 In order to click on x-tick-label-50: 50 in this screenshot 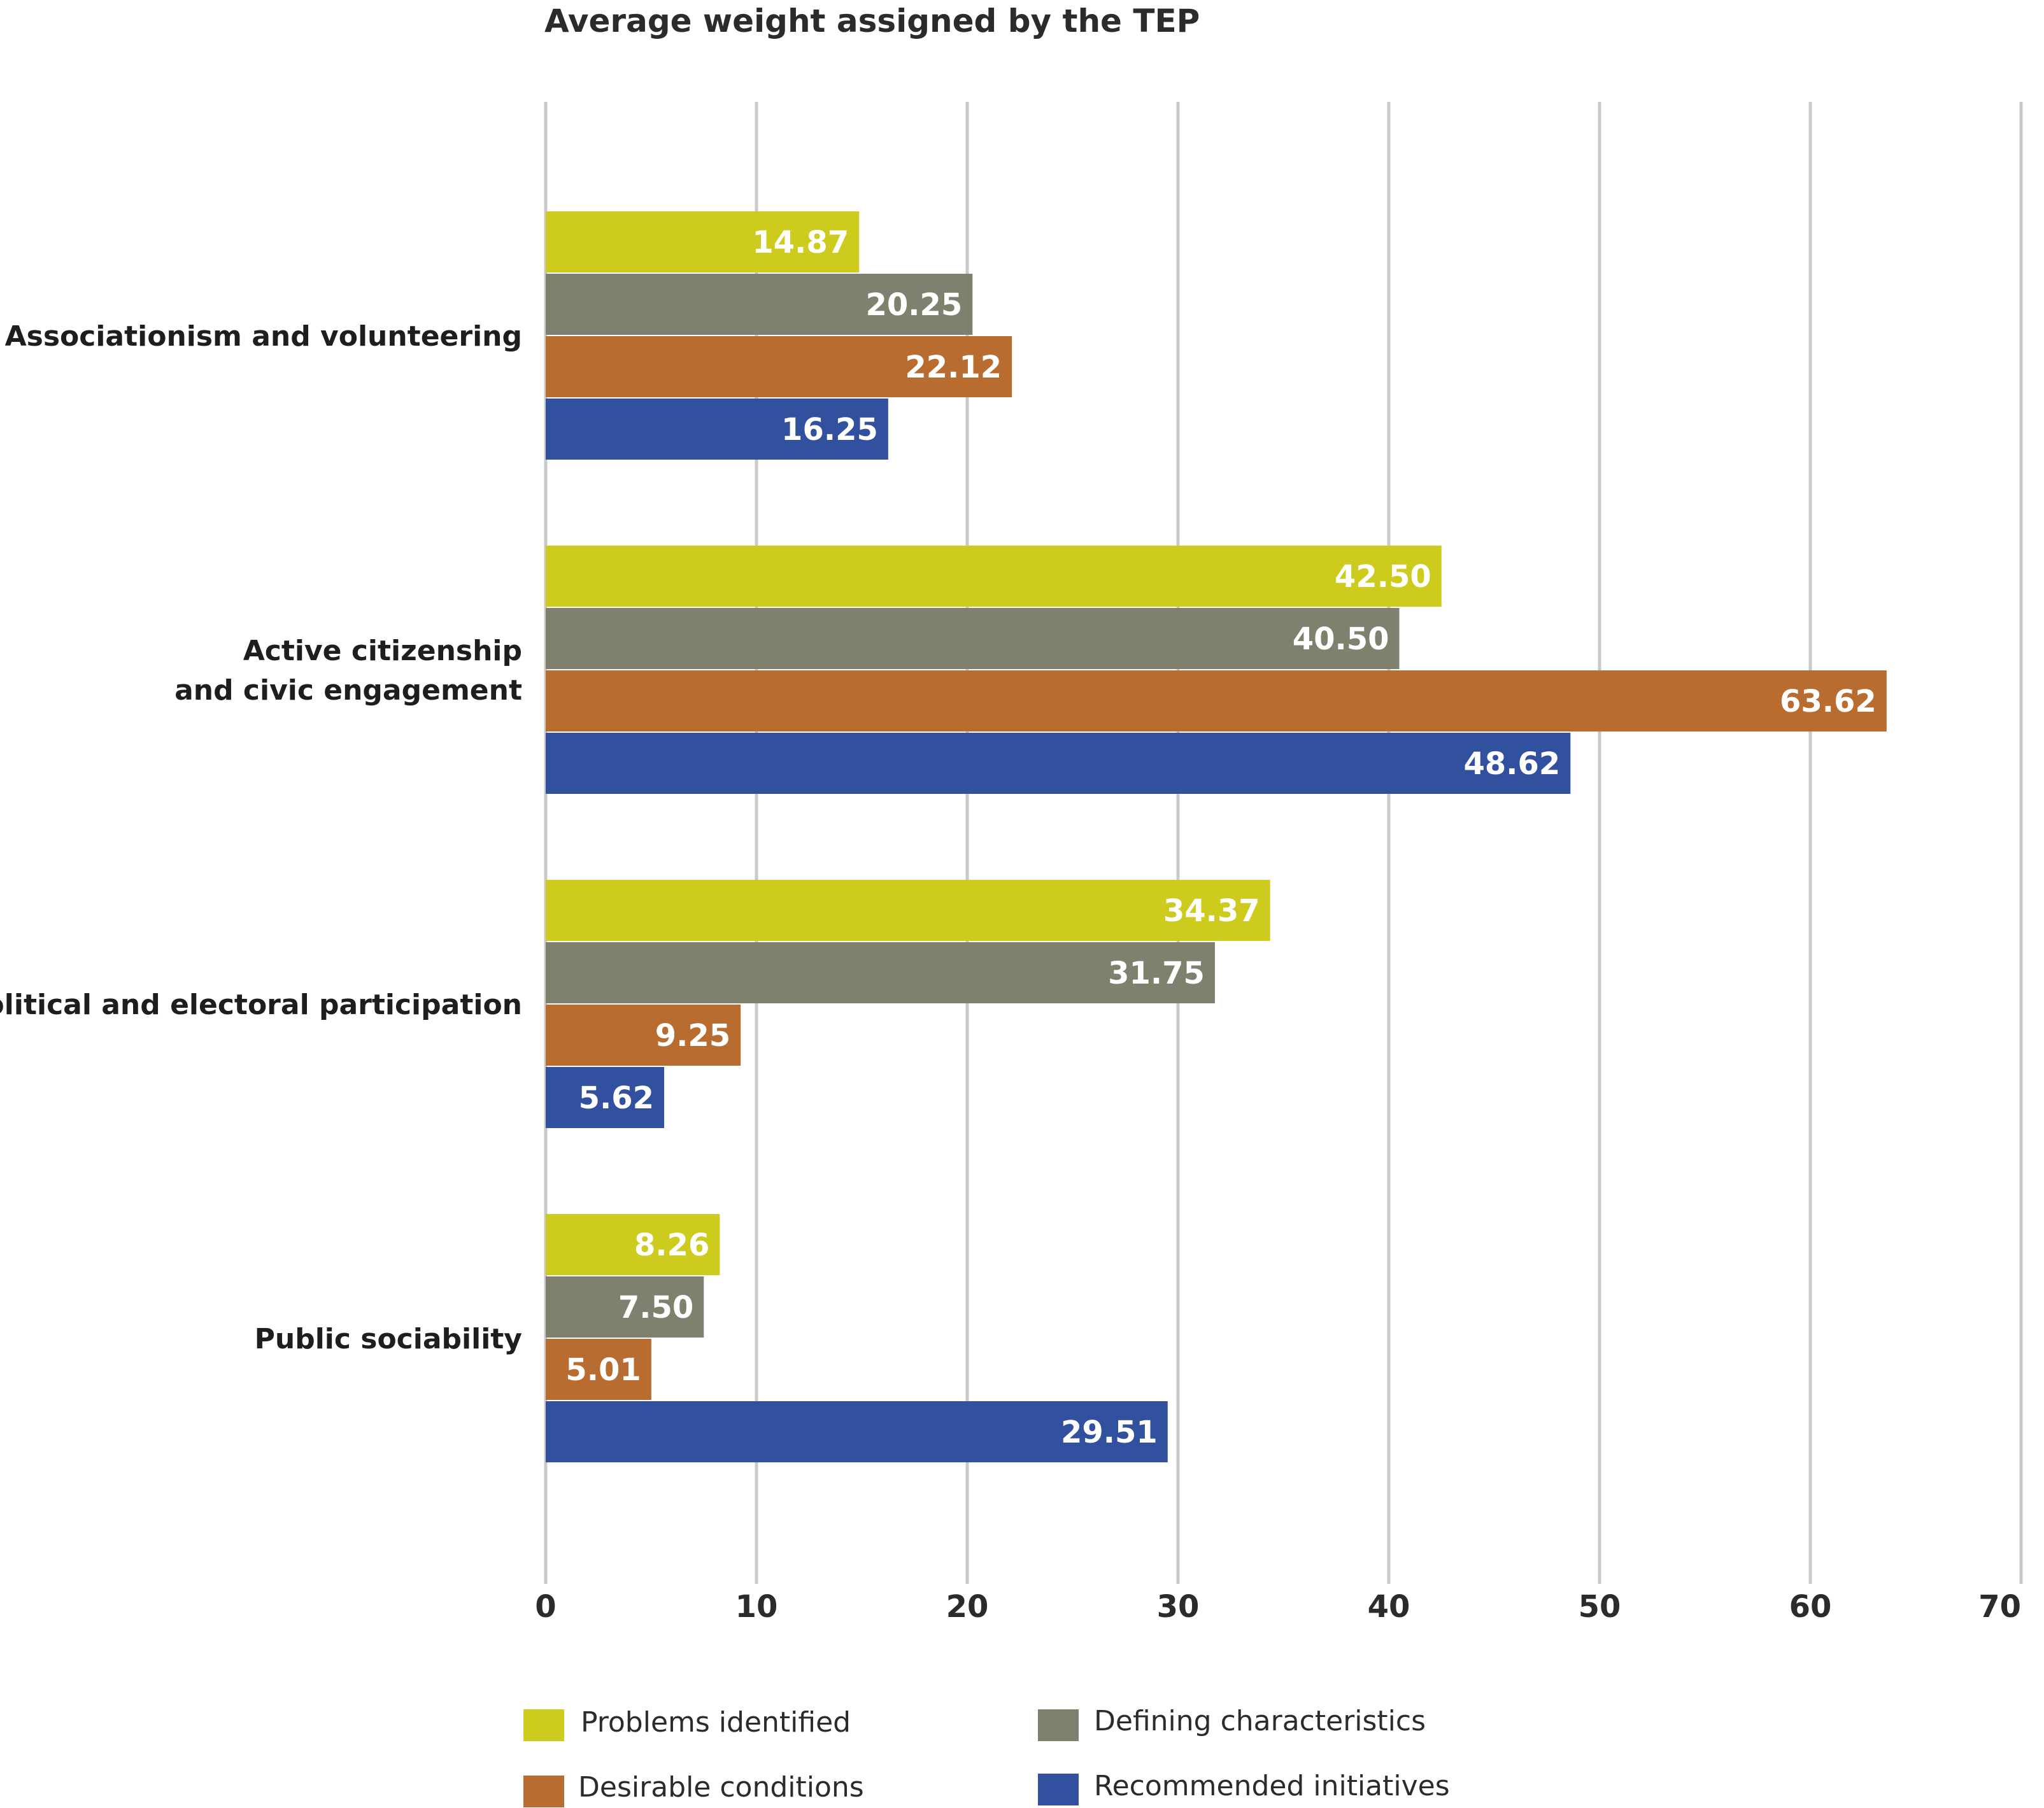, I will do `click(1600, 1607)`.